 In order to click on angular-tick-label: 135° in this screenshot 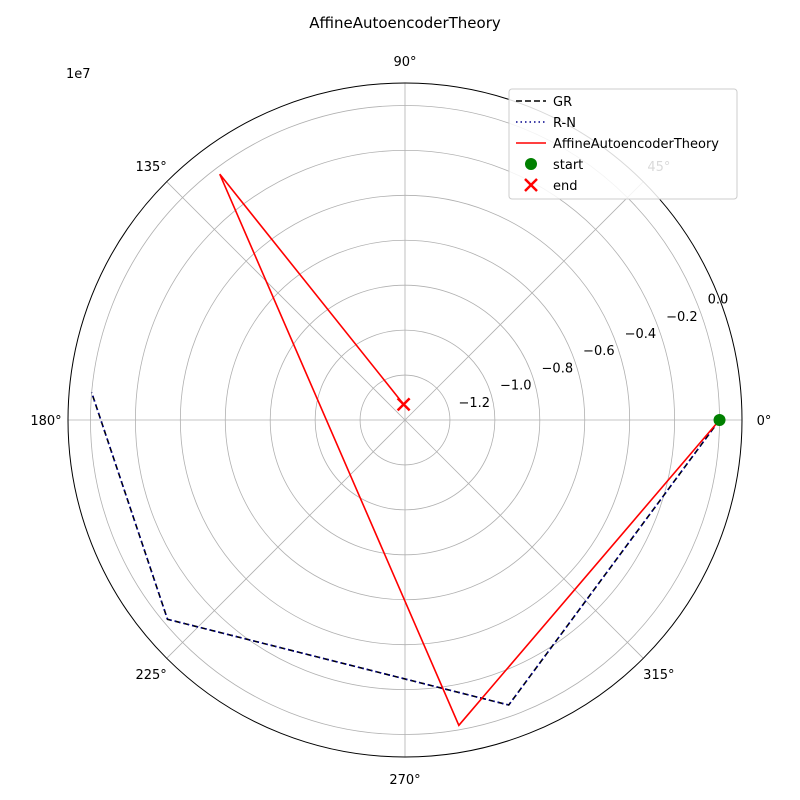, I will do `click(150, 167)`.